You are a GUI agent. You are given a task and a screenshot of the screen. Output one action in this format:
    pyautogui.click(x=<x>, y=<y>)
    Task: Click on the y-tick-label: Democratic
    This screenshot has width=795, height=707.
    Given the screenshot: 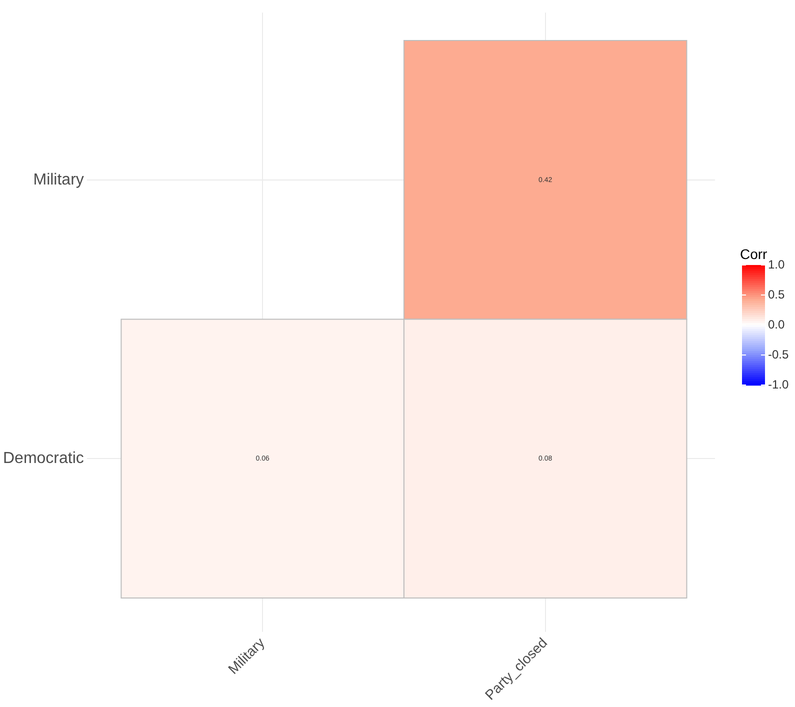 What is the action you would take?
    pyautogui.click(x=43, y=459)
    